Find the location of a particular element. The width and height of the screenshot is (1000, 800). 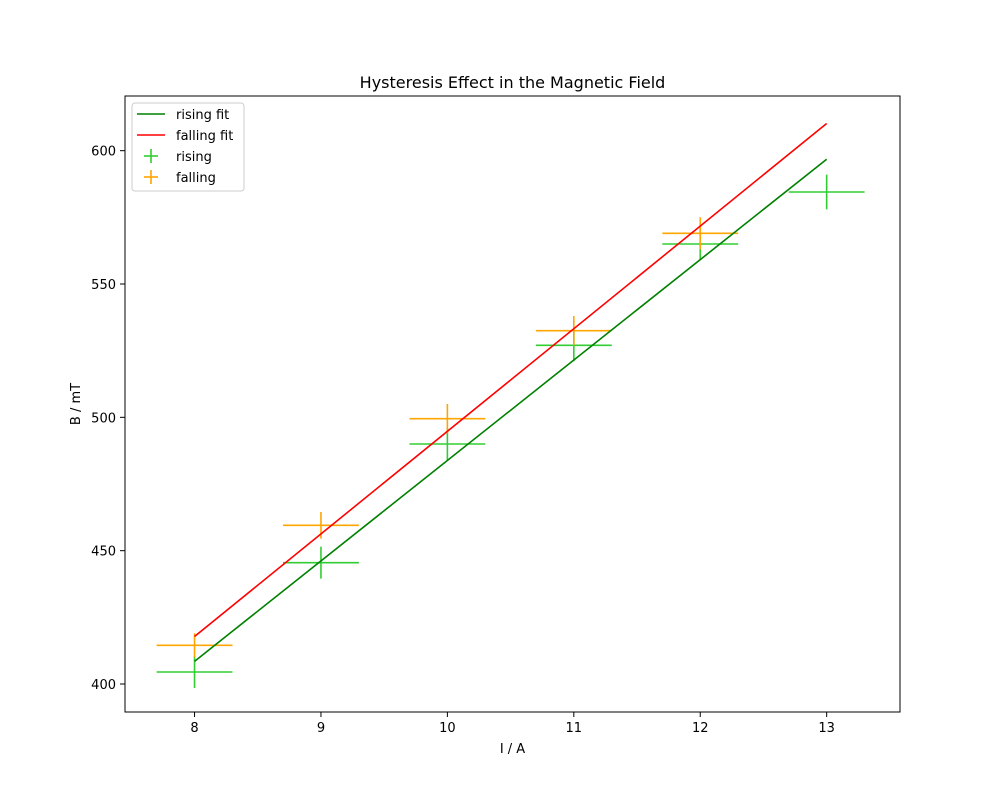

legend-swatch-rising is located at coordinates (151, 156).